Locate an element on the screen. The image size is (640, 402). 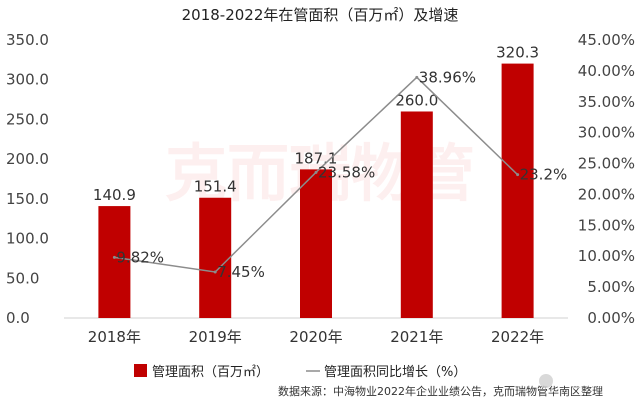
legend-label-bar: 管理面积（百万㎡） is located at coordinates (210, 372).